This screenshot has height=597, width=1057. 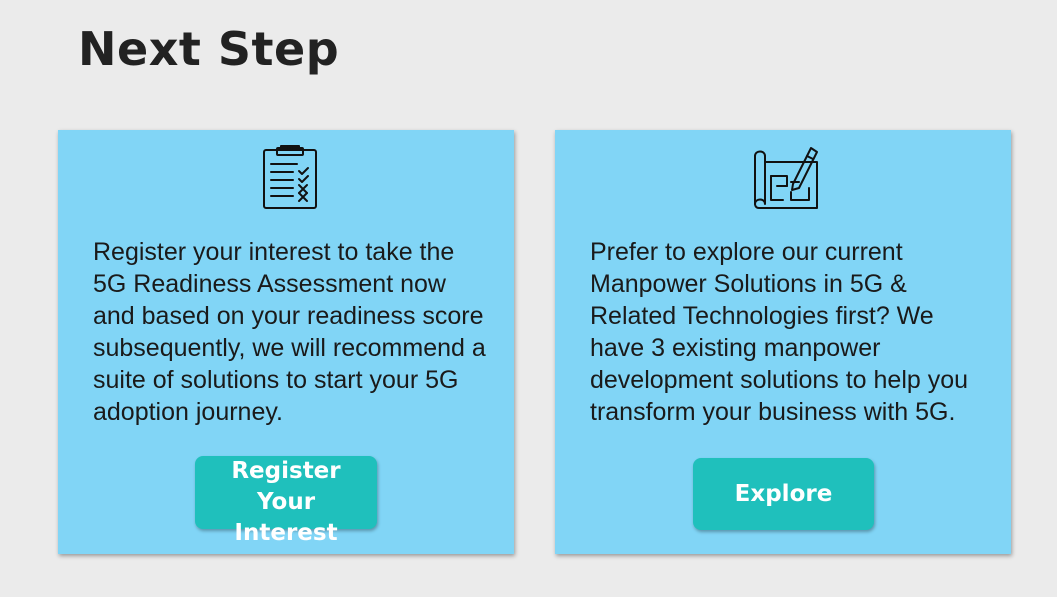 I want to click on register-interest-button: Register Your Interest, so click(x=286, y=501).